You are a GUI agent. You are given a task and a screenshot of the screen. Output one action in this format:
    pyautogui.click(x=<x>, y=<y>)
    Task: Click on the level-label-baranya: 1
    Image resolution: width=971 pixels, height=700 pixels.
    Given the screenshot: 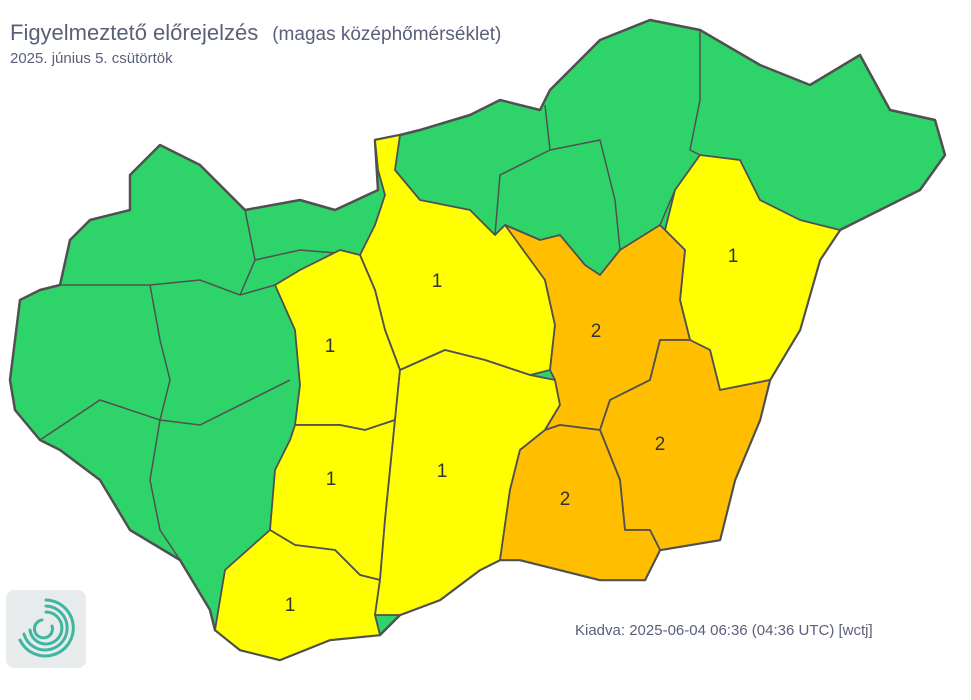 What is the action you would take?
    pyautogui.click(x=290, y=605)
    